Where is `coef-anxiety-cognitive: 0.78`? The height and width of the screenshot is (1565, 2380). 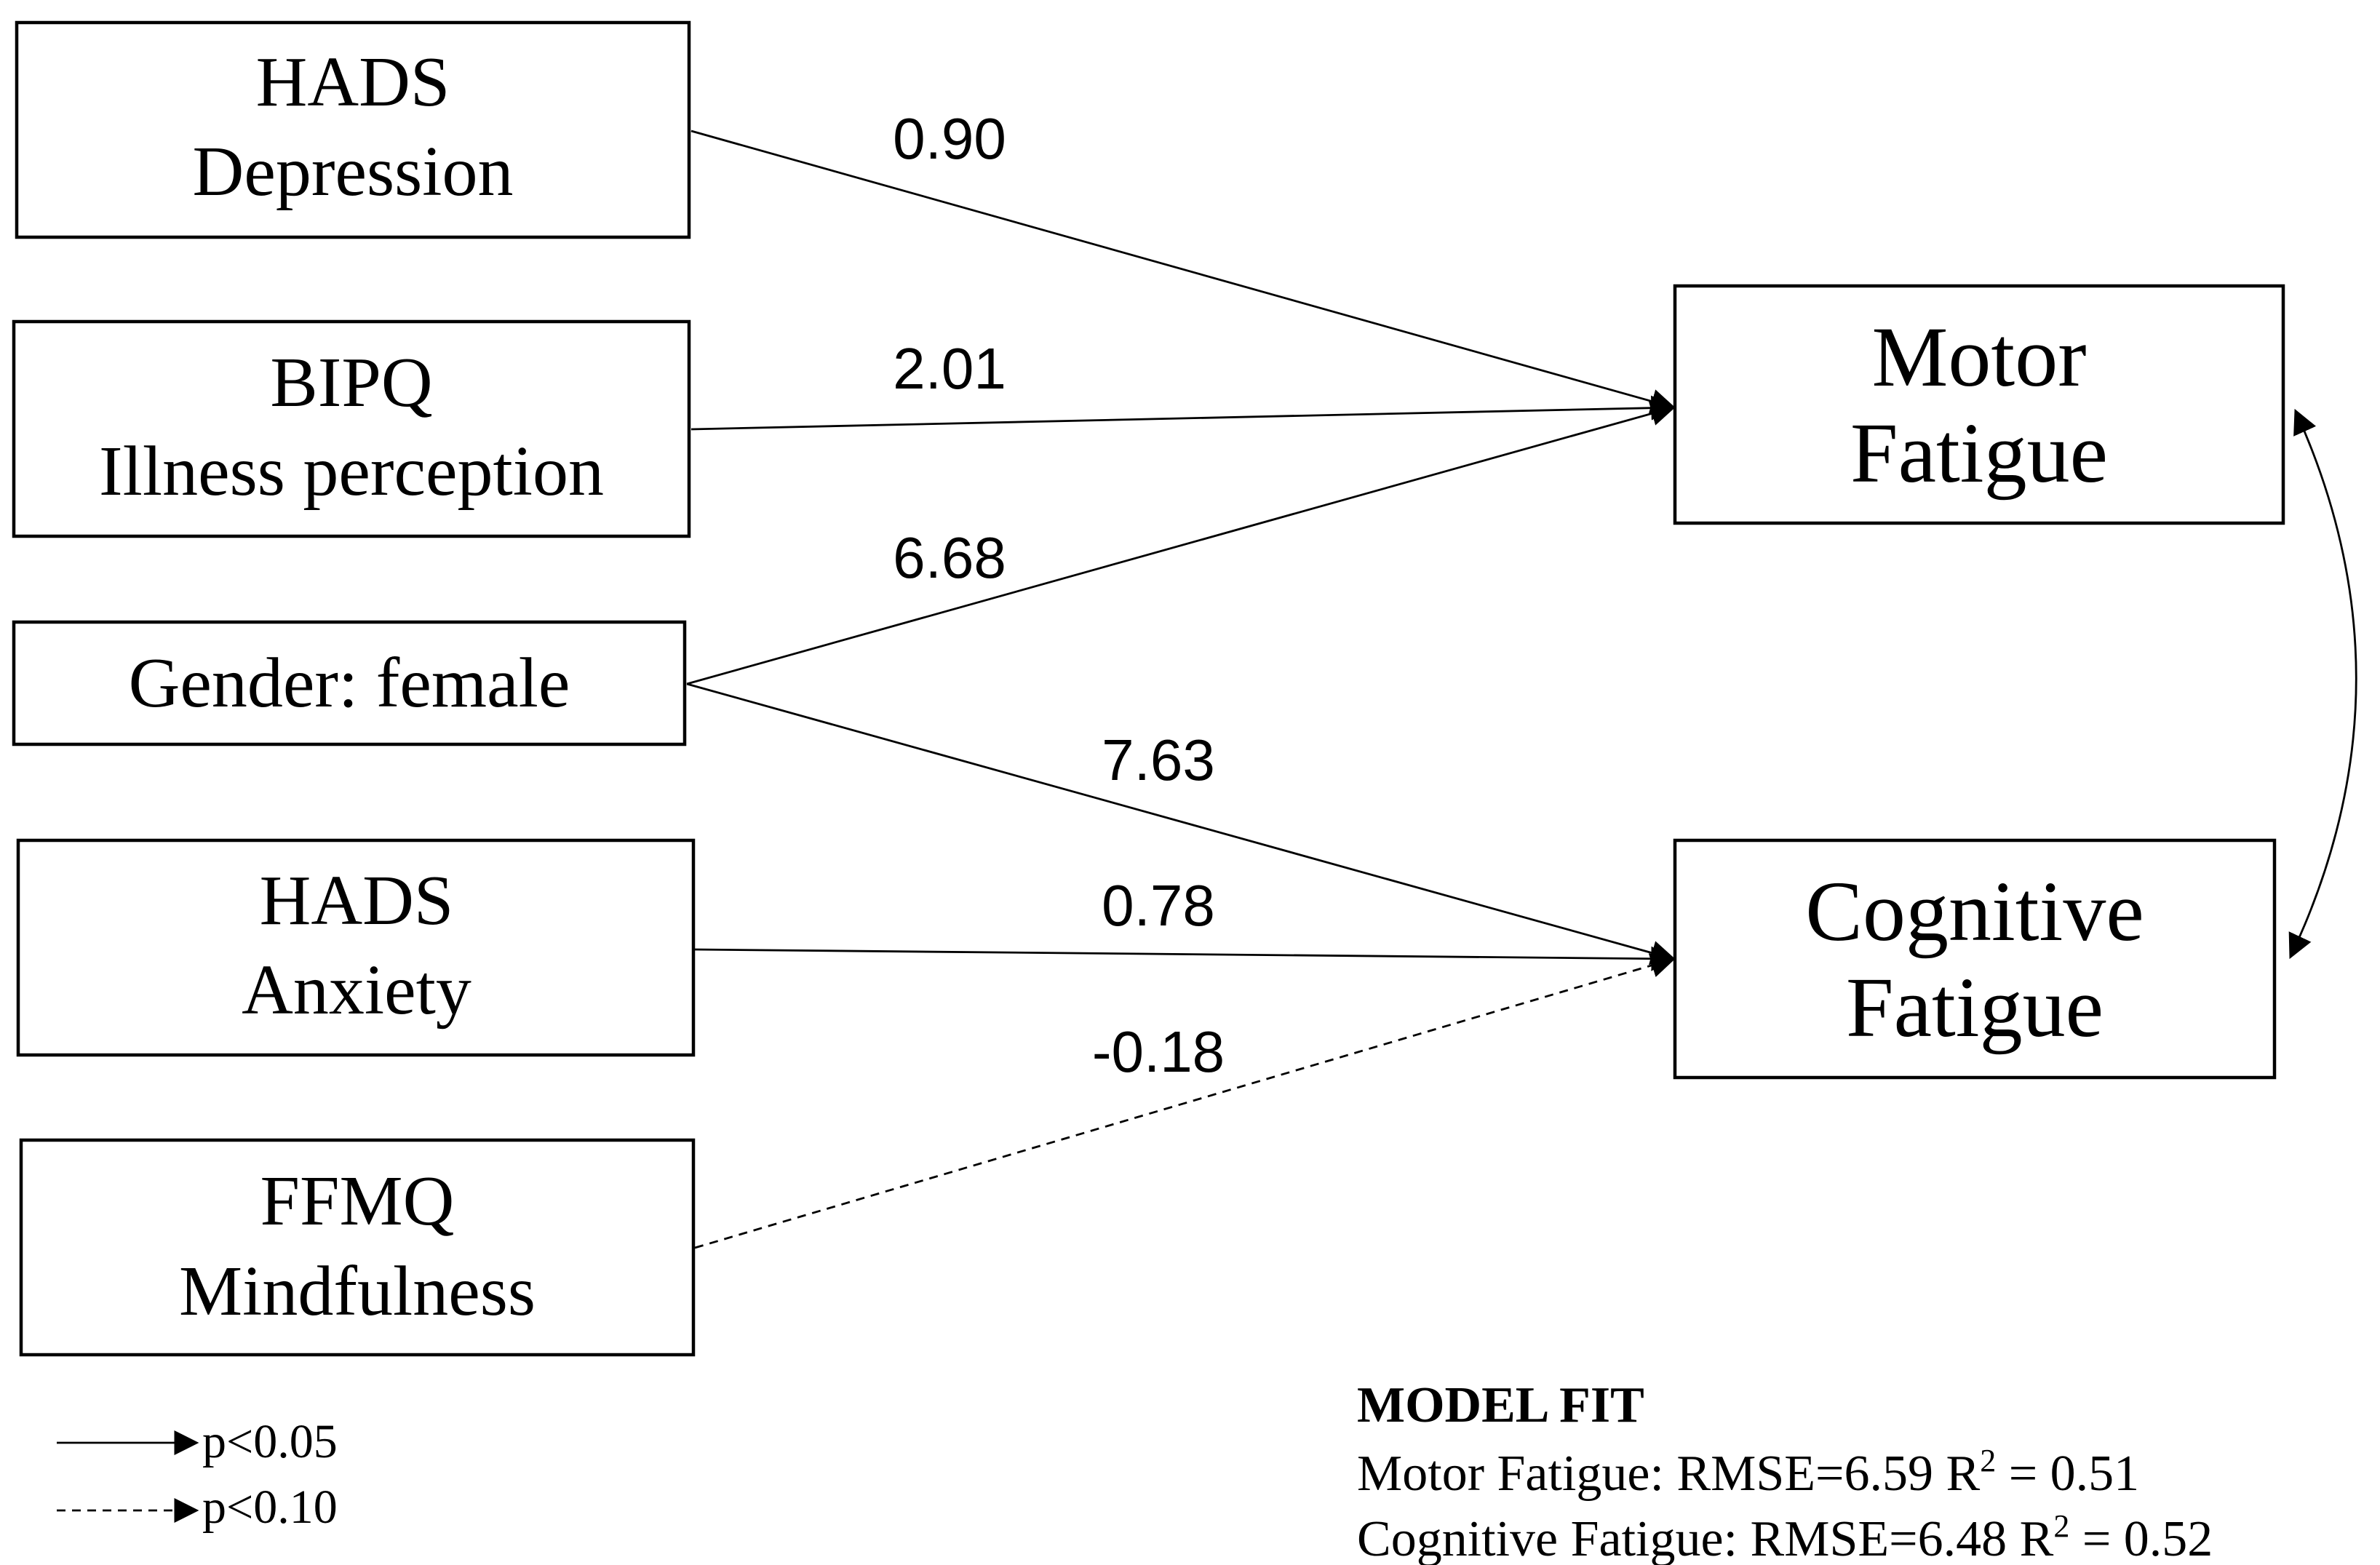 coef-anxiety-cognitive: 0.78 is located at coordinates (1158, 905).